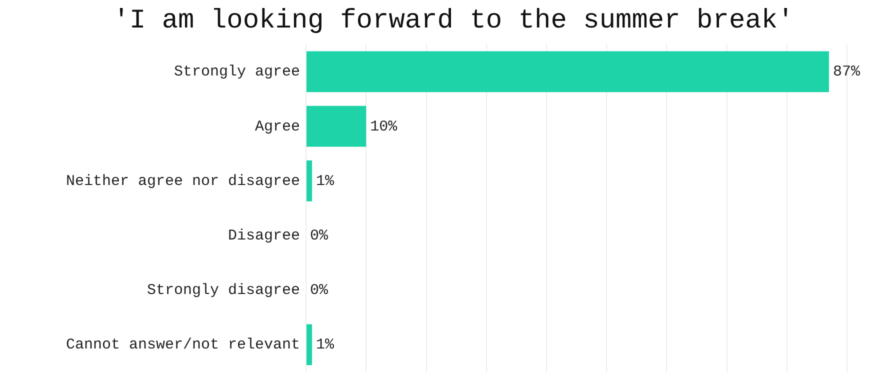 This screenshot has height=387, width=881. Describe the element at coordinates (453, 21) in the screenshot. I see `chart-title: 'I am looking forward to the summer break'` at that location.